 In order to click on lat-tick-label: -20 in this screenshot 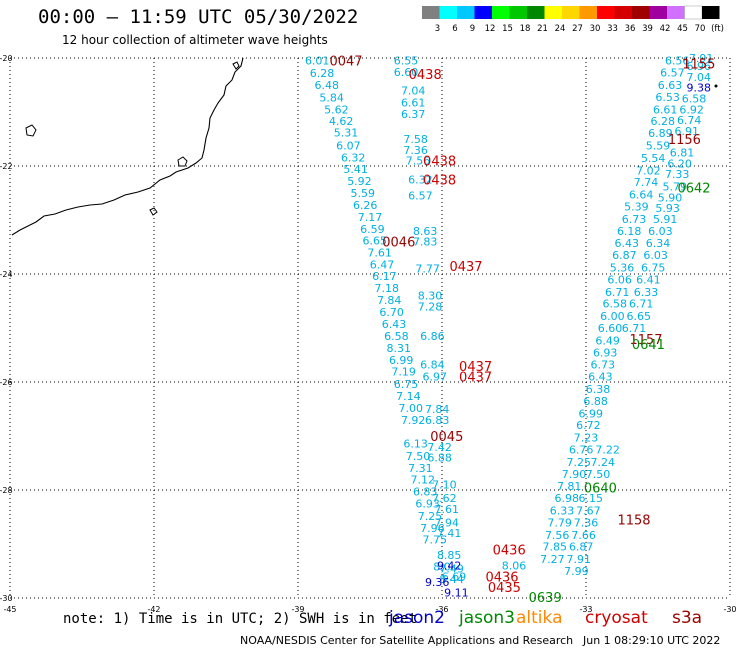, I will do `click(6, 58)`.